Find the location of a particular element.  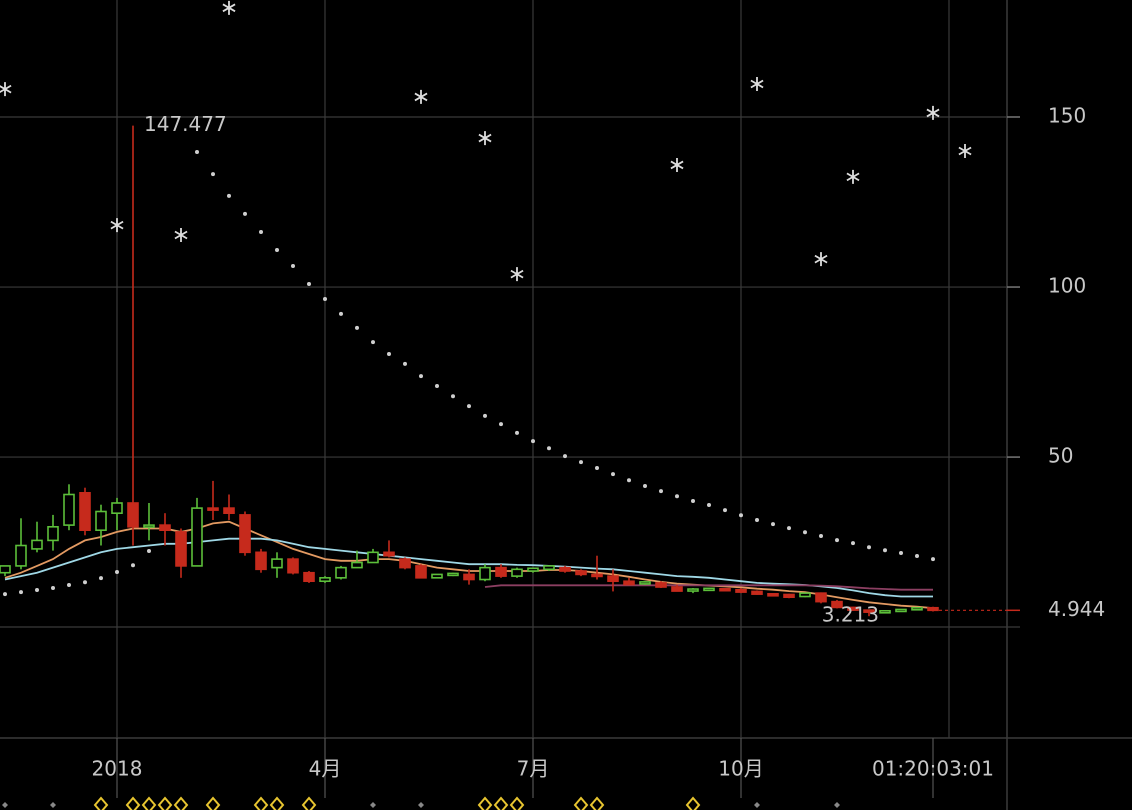

x-tick-label: 2018 is located at coordinates (117, 769).